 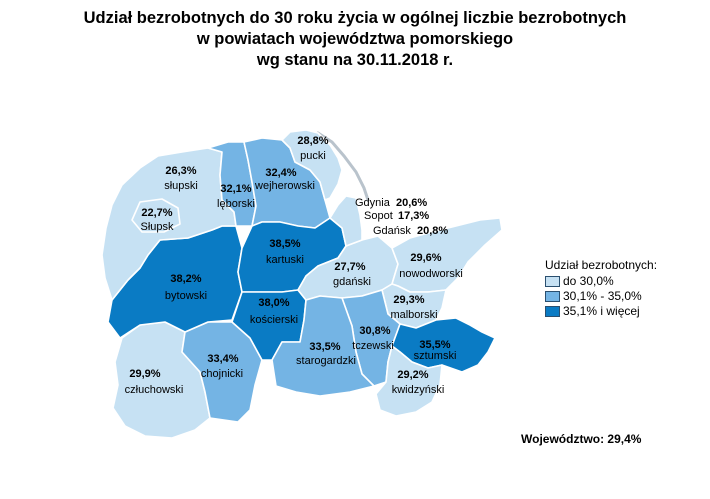 What do you see at coordinates (425, 258) in the screenshot?
I see `label-value-nowodworski: 29,6%` at bounding box center [425, 258].